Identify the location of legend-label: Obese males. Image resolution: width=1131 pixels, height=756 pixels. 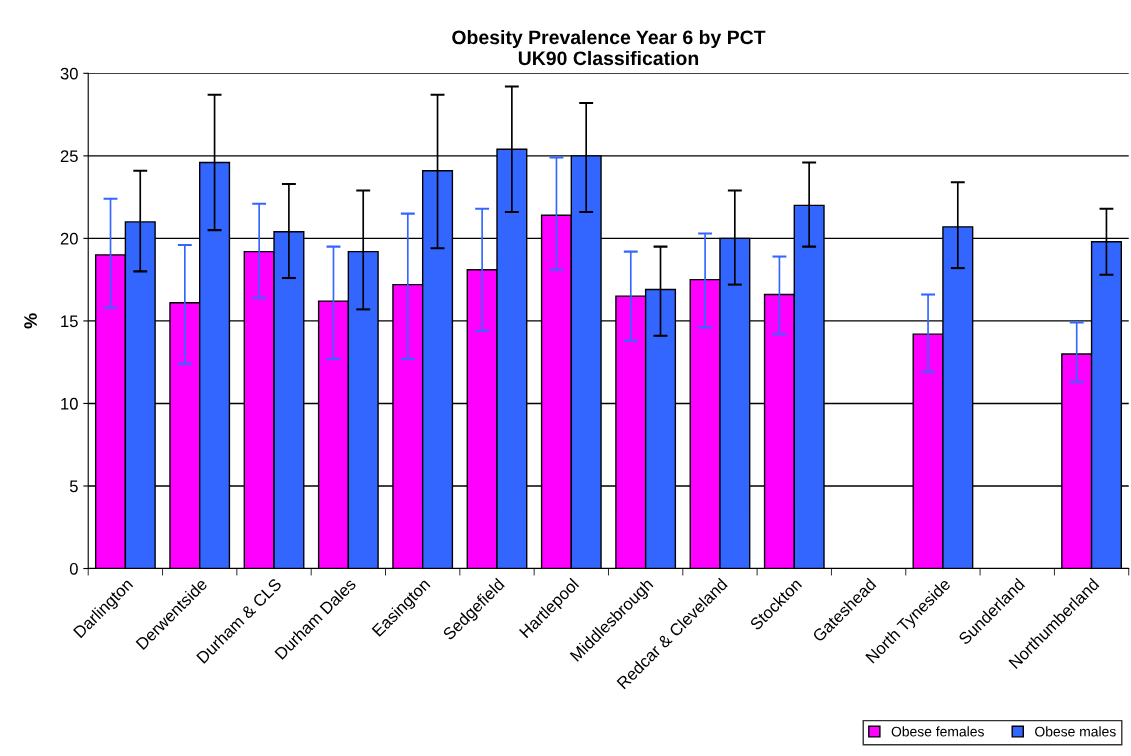
(1075, 731).